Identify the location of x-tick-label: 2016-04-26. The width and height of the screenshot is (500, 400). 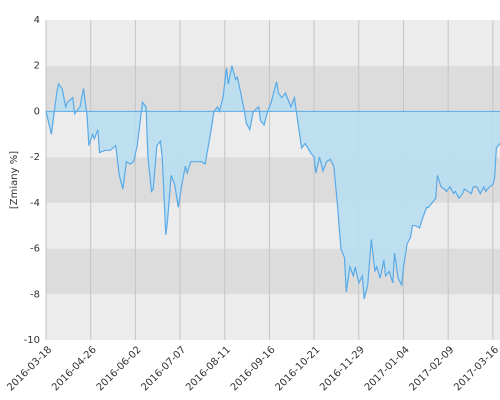
(74, 368).